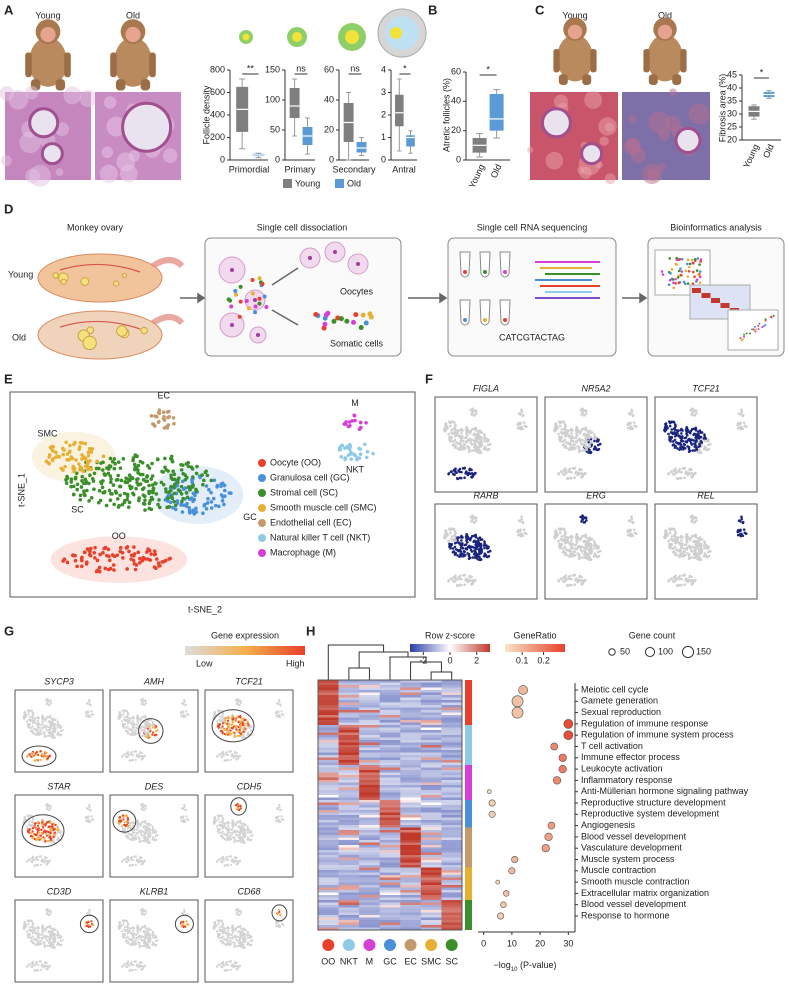  Describe the element at coordinates (311, 522) in the screenshot. I see `legend-label: Endothelial cell (EC)` at that location.